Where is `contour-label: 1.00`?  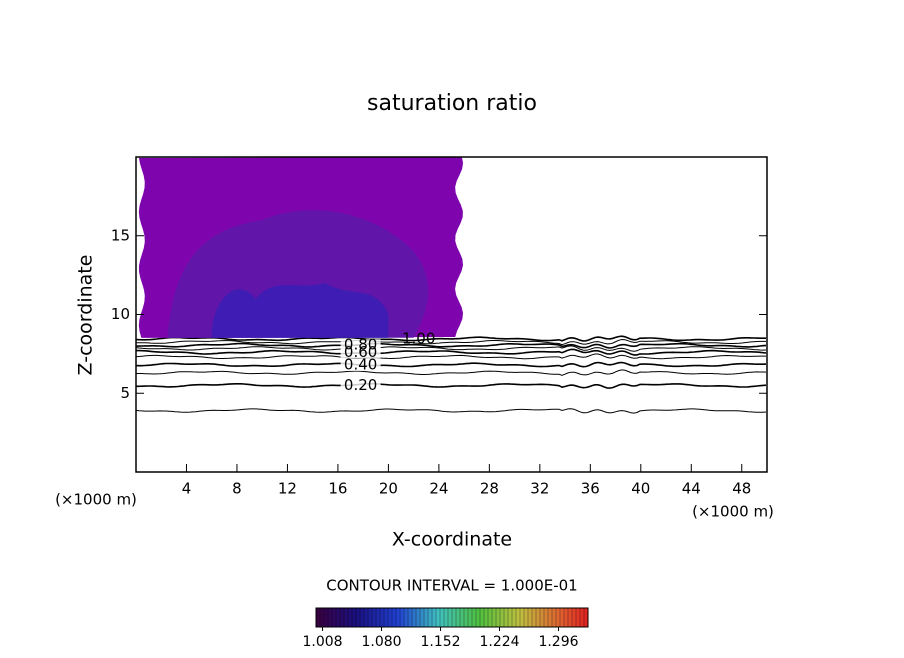
contour-label: 1.00 is located at coordinates (418, 338).